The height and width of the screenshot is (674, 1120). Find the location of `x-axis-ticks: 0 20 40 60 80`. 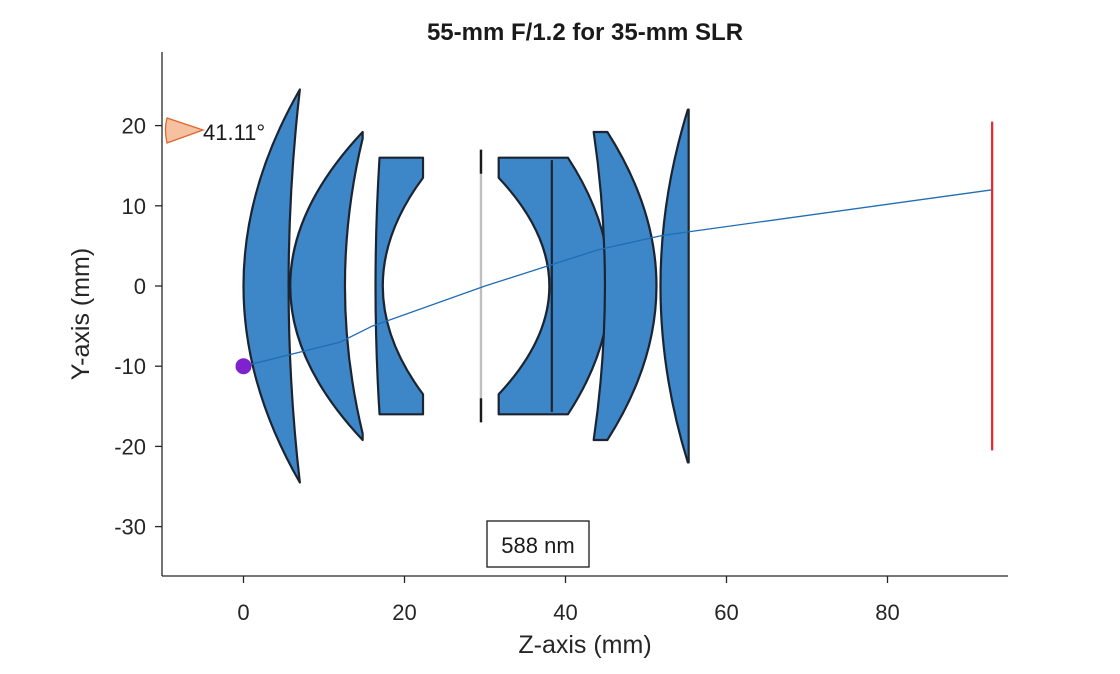

x-axis-ticks: 0 20 40 60 80 is located at coordinates (568, 600).